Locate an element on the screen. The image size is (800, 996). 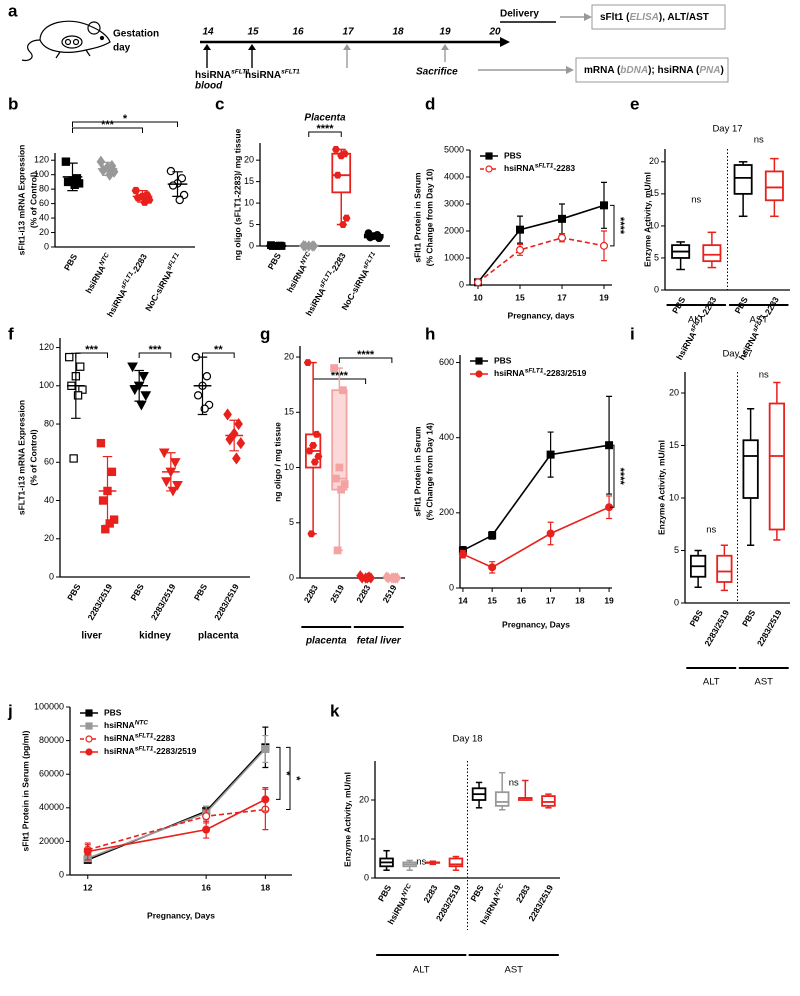
group-label: AST is located at coordinates (514, 970).